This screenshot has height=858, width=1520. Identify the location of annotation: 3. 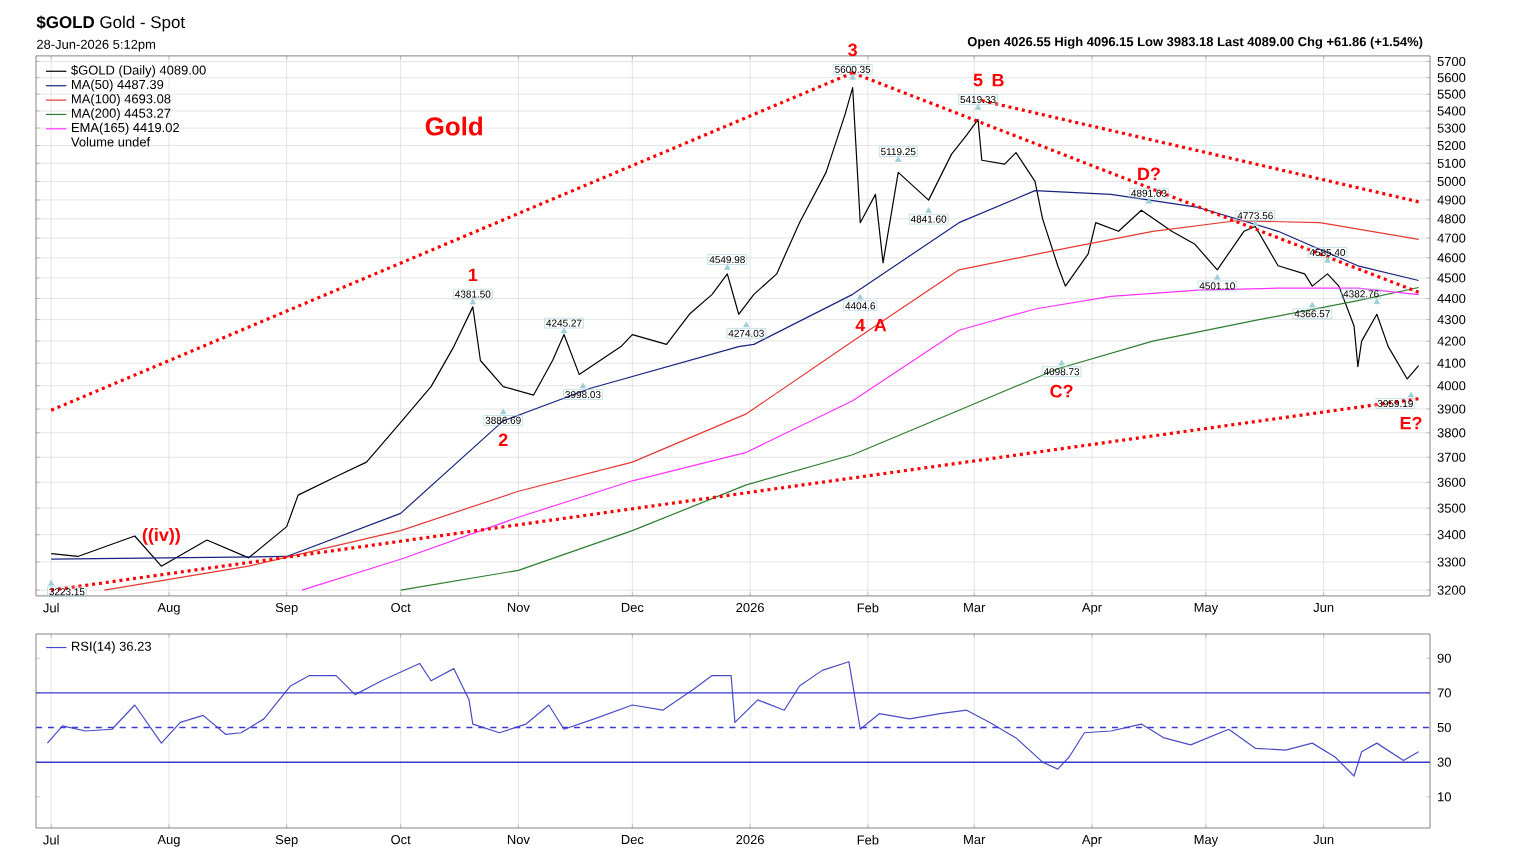
(852, 50).